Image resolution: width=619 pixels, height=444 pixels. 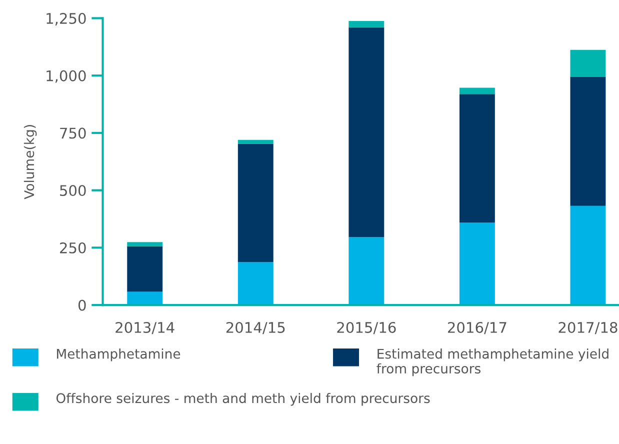 What do you see at coordinates (73, 133) in the screenshot?
I see `y-tick-label: 750` at bounding box center [73, 133].